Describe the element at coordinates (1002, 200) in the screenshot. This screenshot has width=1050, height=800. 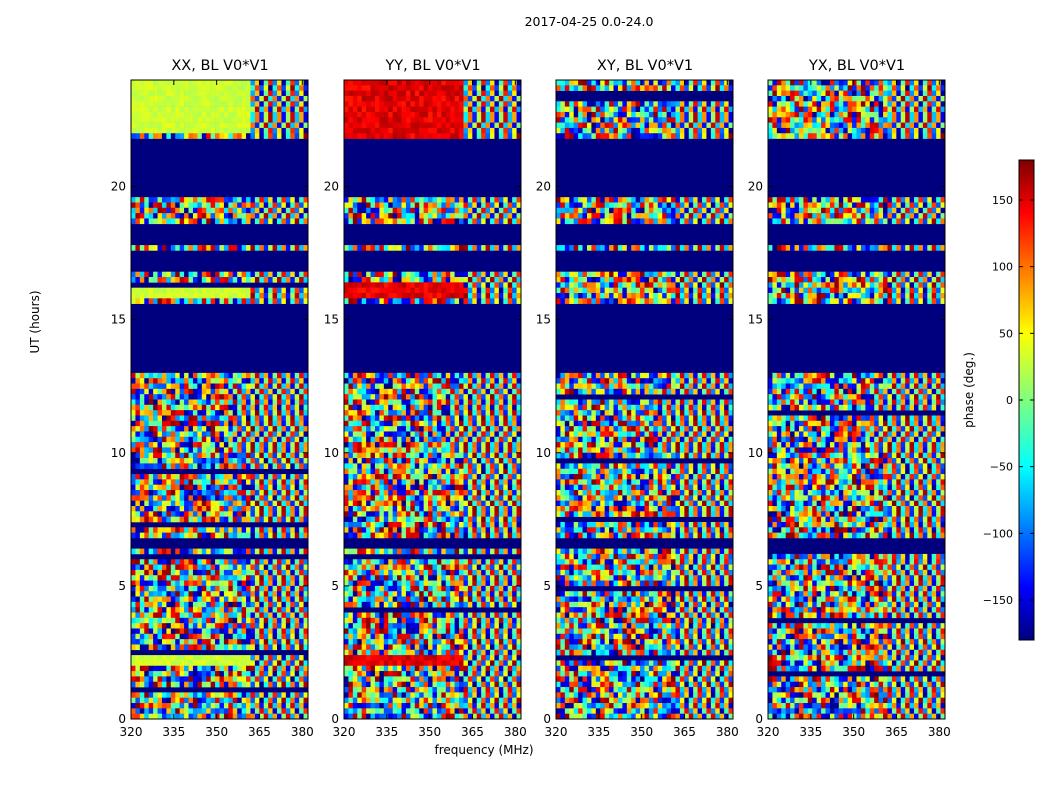
I see `colorbar-tick-label: 150` at that location.